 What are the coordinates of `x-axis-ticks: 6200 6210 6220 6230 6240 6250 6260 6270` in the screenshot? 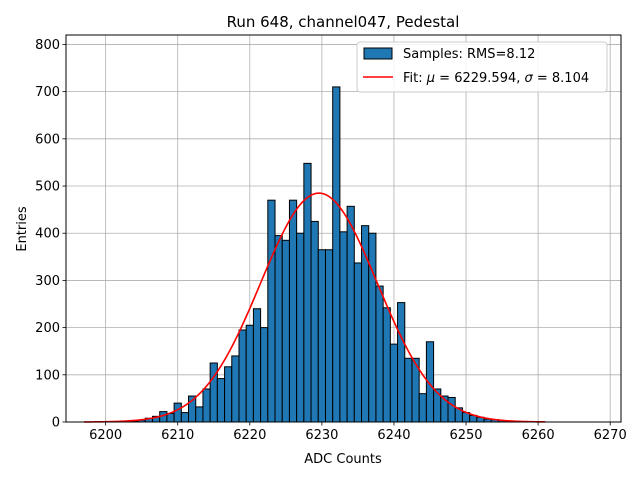 It's located at (358, 432).